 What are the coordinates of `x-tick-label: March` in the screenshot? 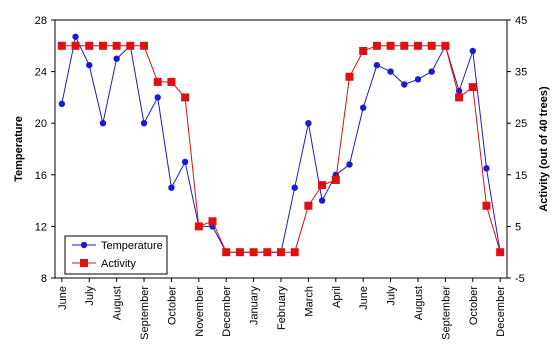 It's located at (309, 301).